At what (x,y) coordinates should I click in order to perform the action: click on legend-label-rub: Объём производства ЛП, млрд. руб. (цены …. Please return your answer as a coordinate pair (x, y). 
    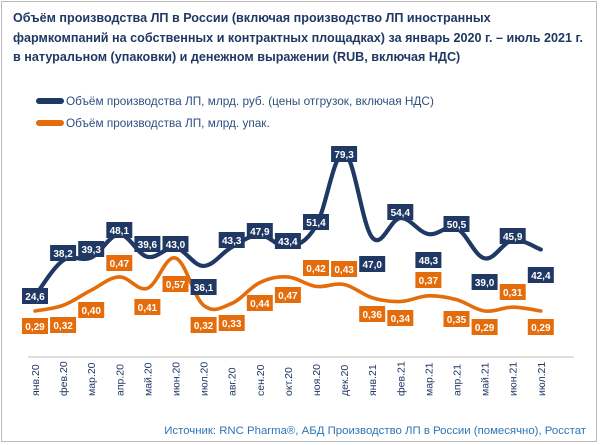
    Looking at the image, I should click on (250, 101).